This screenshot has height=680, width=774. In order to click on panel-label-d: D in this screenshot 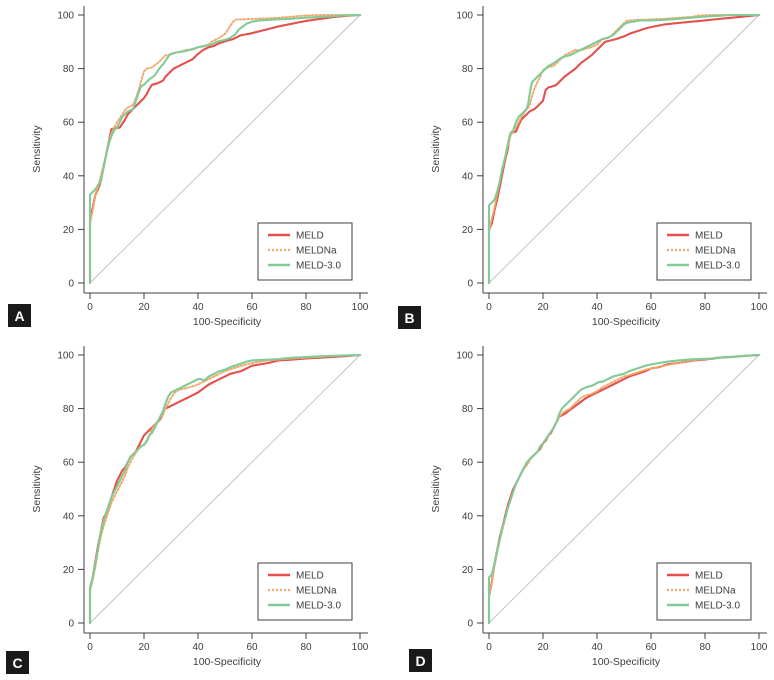, I will do `click(420, 660)`.